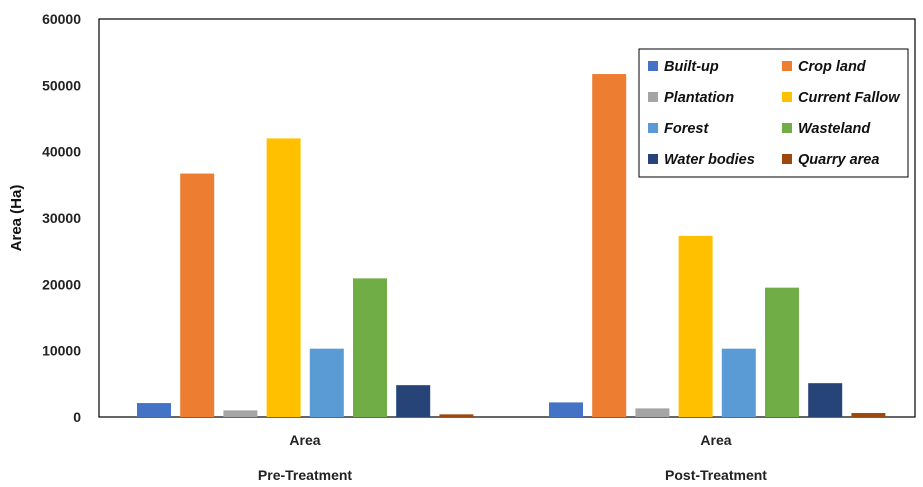 This screenshot has height=487, width=923. What do you see at coordinates (686, 129) in the screenshot?
I see `legend-label: Forest` at bounding box center [686, 129].